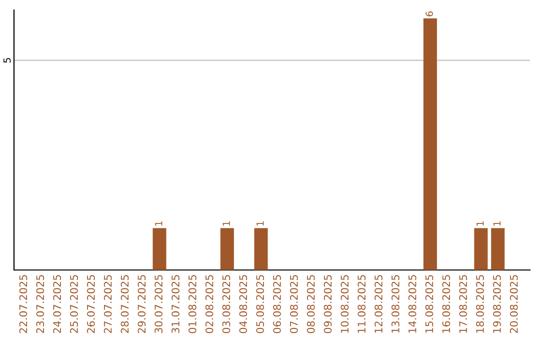 The image size is (540, 340). Describe the element at coordinates (142, 304) in the screenshot. I see `x-tick-label: 29.07.2025` at that location.